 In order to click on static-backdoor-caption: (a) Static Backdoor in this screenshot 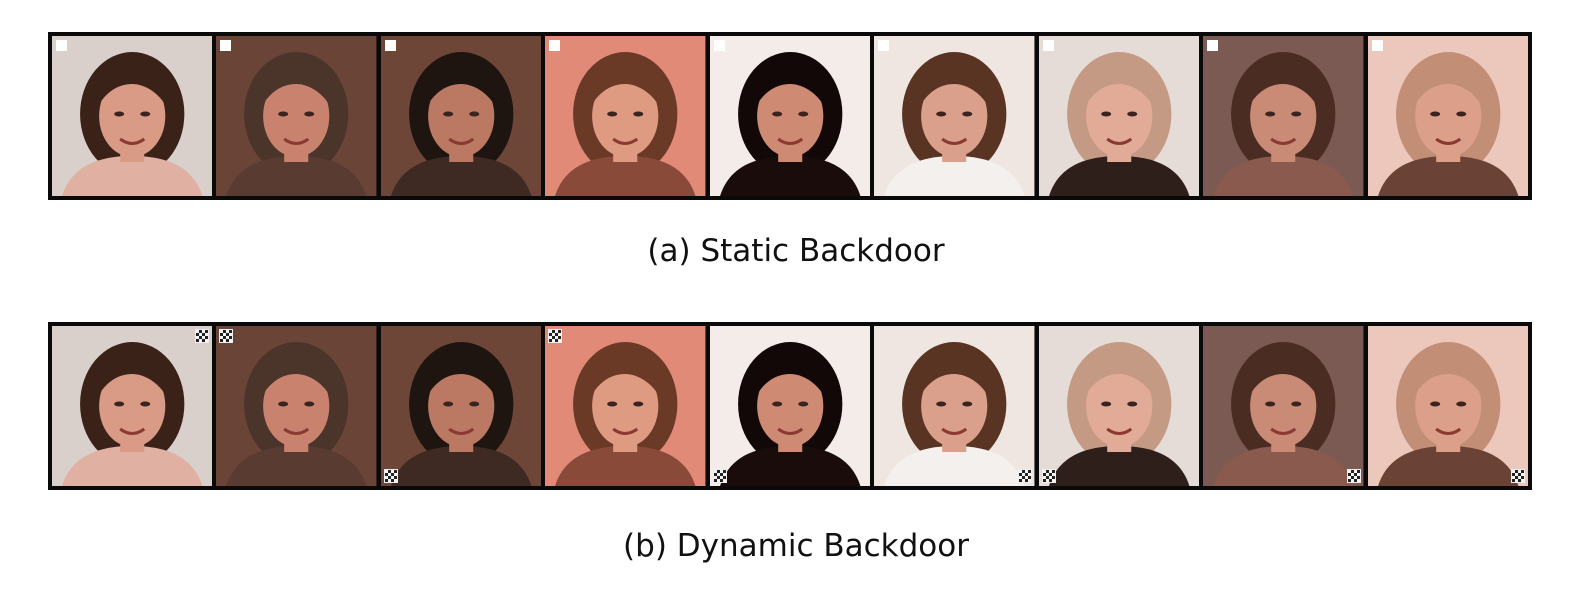, I will do `click(796, 251)`.